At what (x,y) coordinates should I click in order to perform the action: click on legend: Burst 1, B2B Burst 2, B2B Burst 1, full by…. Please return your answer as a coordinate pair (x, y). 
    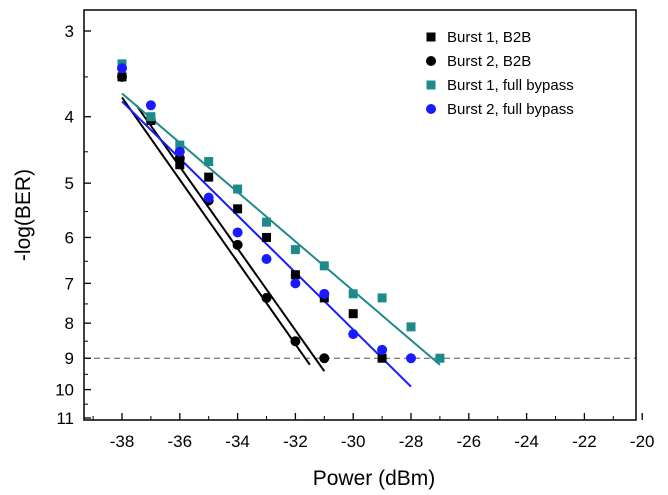
    Looking at the image, I should click on (500, 73).